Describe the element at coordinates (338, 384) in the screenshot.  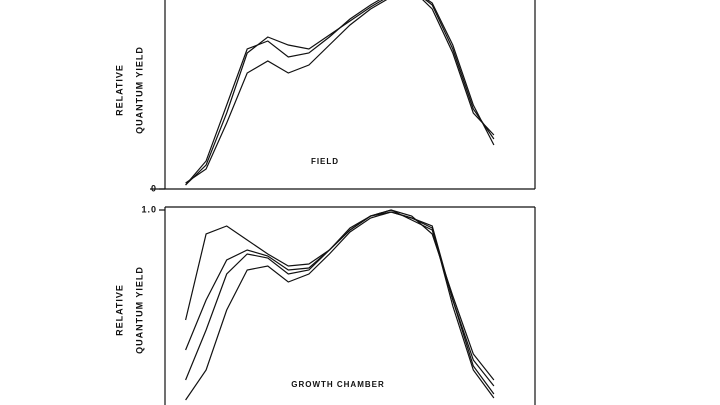
I see `annotation: GROWTH CHAMBER` at that location.